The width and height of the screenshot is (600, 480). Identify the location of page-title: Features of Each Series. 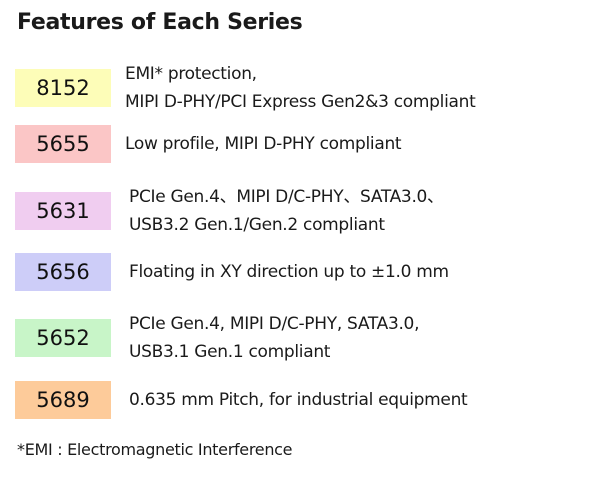
(160, 22).